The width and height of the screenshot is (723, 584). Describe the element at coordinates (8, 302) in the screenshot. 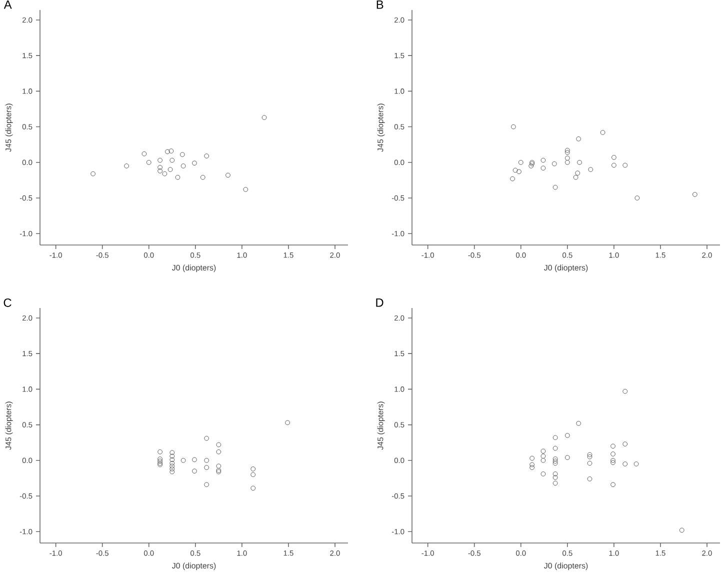

I see `chart-title: C` at that location.